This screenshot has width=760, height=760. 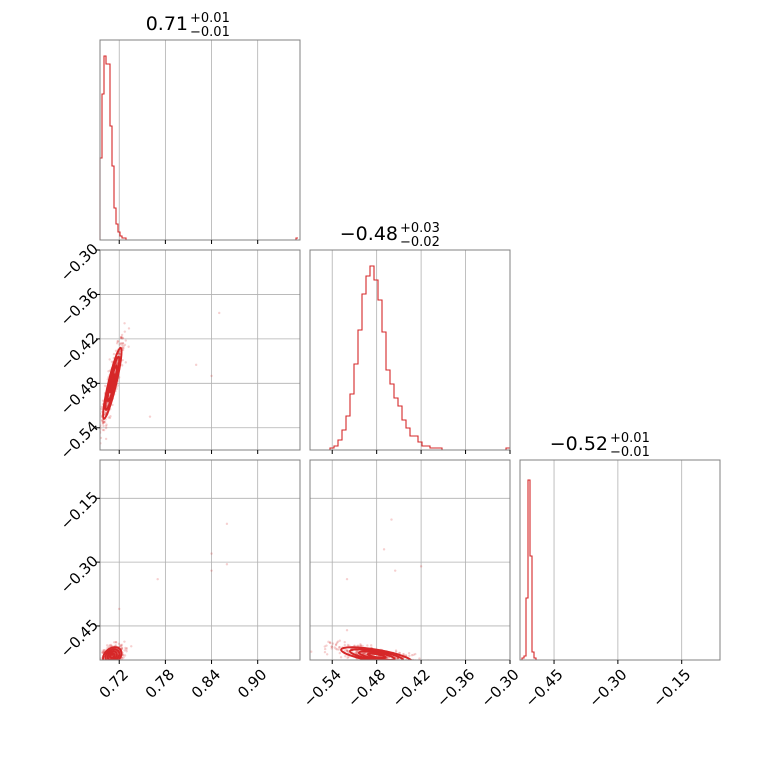 What do you see at coordinates (79, 638) in the screenshot?
I see `y-tick-label: −0.45` at bounding box center [79, 638].